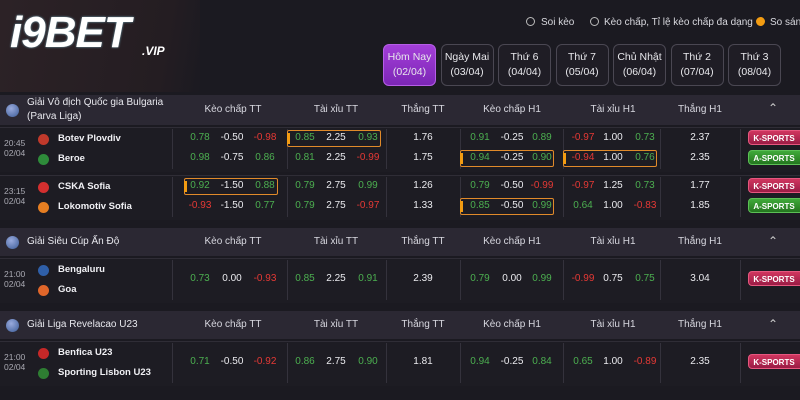  I want to click on odds-value: 0.64, so click(583, 205).